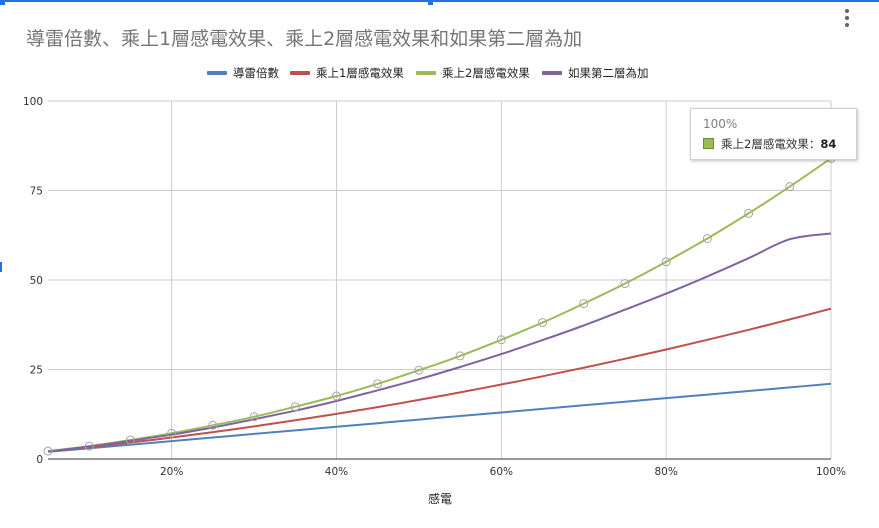 The height and width of the screenshot is (528, 879). What do you see at coordinates (486, 73) in the screenshot?
I see `legend-label-series-3: 乘上2層感電效果` at bounding box center [486, 73].